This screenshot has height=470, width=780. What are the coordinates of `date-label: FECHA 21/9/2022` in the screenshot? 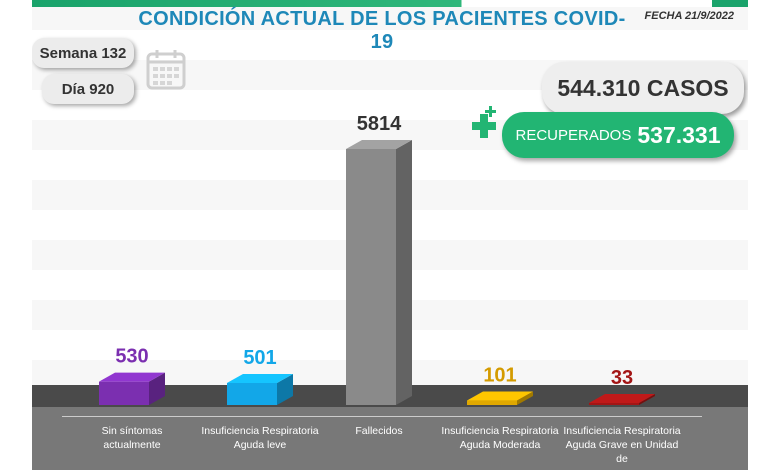 It's located at (689, 16).